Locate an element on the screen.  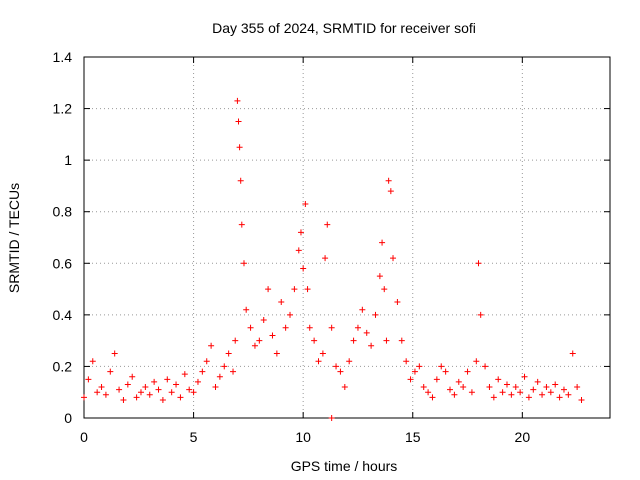
y-tick-label: 1.2 is located at coordinates (63, 109).